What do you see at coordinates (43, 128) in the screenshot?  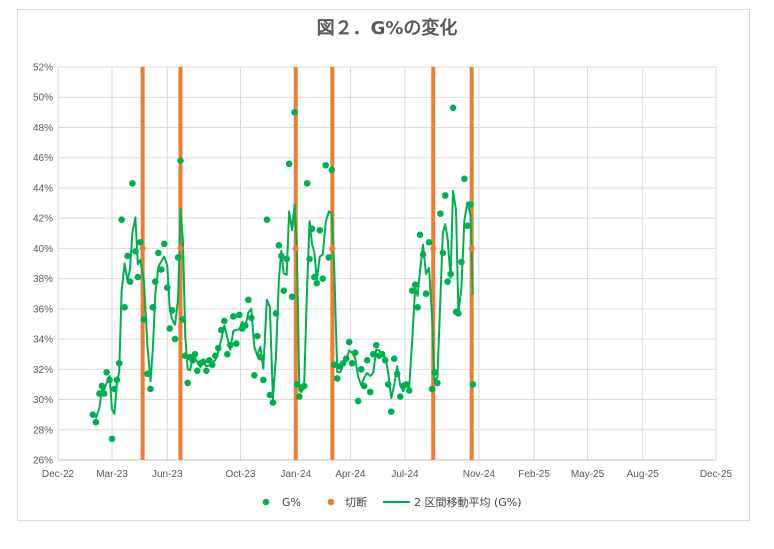 I see `y-tick-label: 48%` at bounding box center [43, 128].